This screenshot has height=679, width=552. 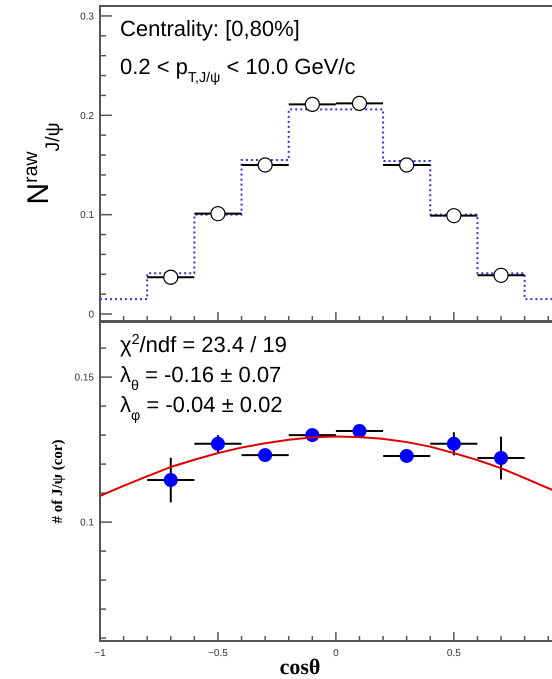 What do you see at coordinates (87, 16) in the screenshot?
I see `y-tick-label: 0.3` at bounding box center [87, 16].